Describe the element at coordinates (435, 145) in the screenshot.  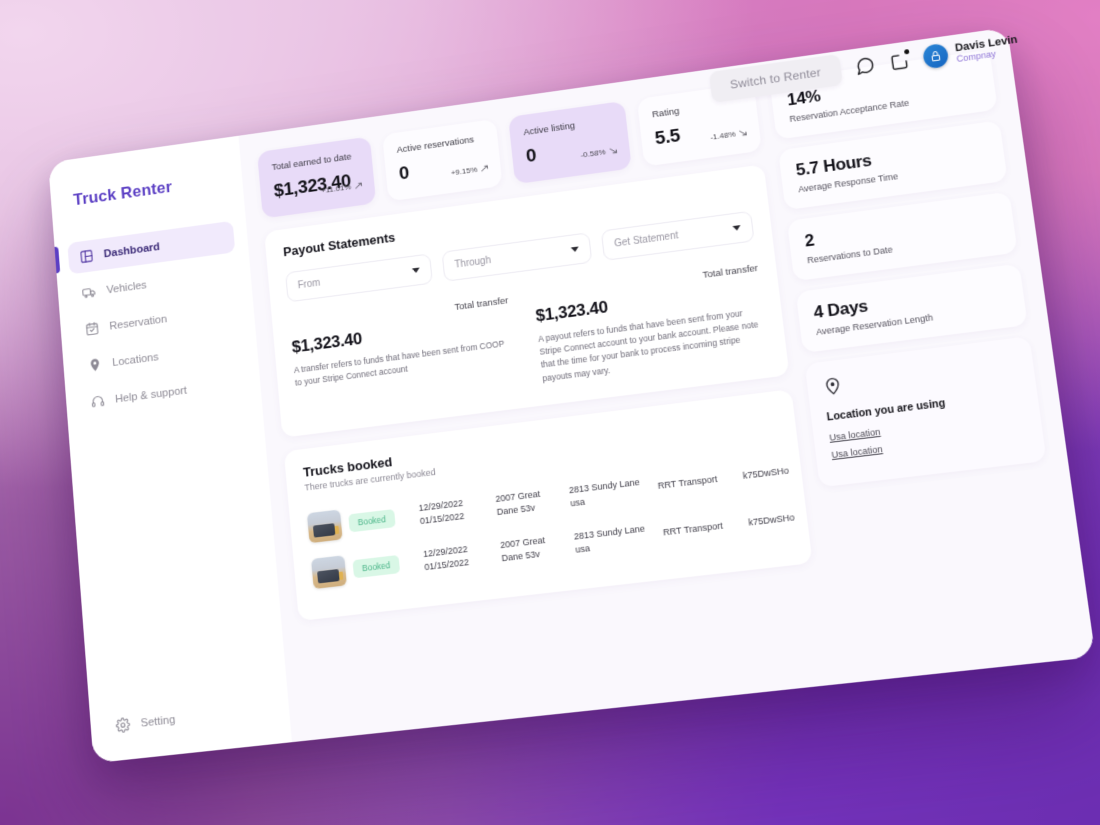
I see `stat-label: Active reservations` at that location.